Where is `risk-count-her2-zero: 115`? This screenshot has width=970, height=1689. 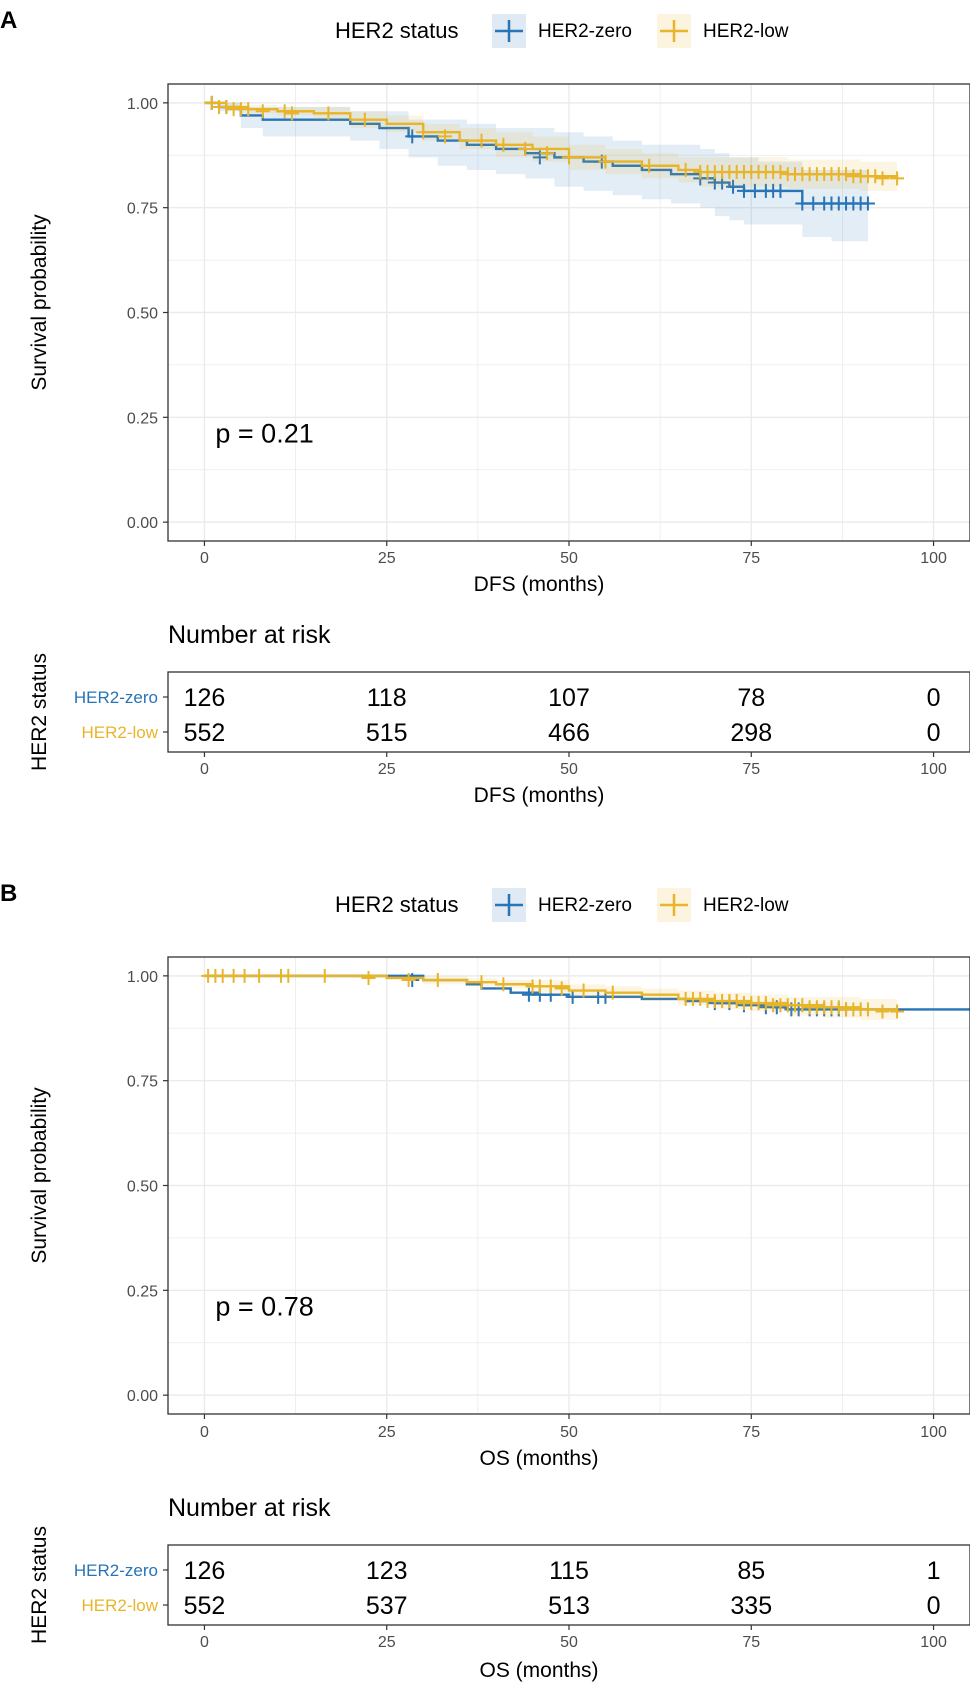
risk-count-her2-zero: 115 is located at coordinates (569, 1571).